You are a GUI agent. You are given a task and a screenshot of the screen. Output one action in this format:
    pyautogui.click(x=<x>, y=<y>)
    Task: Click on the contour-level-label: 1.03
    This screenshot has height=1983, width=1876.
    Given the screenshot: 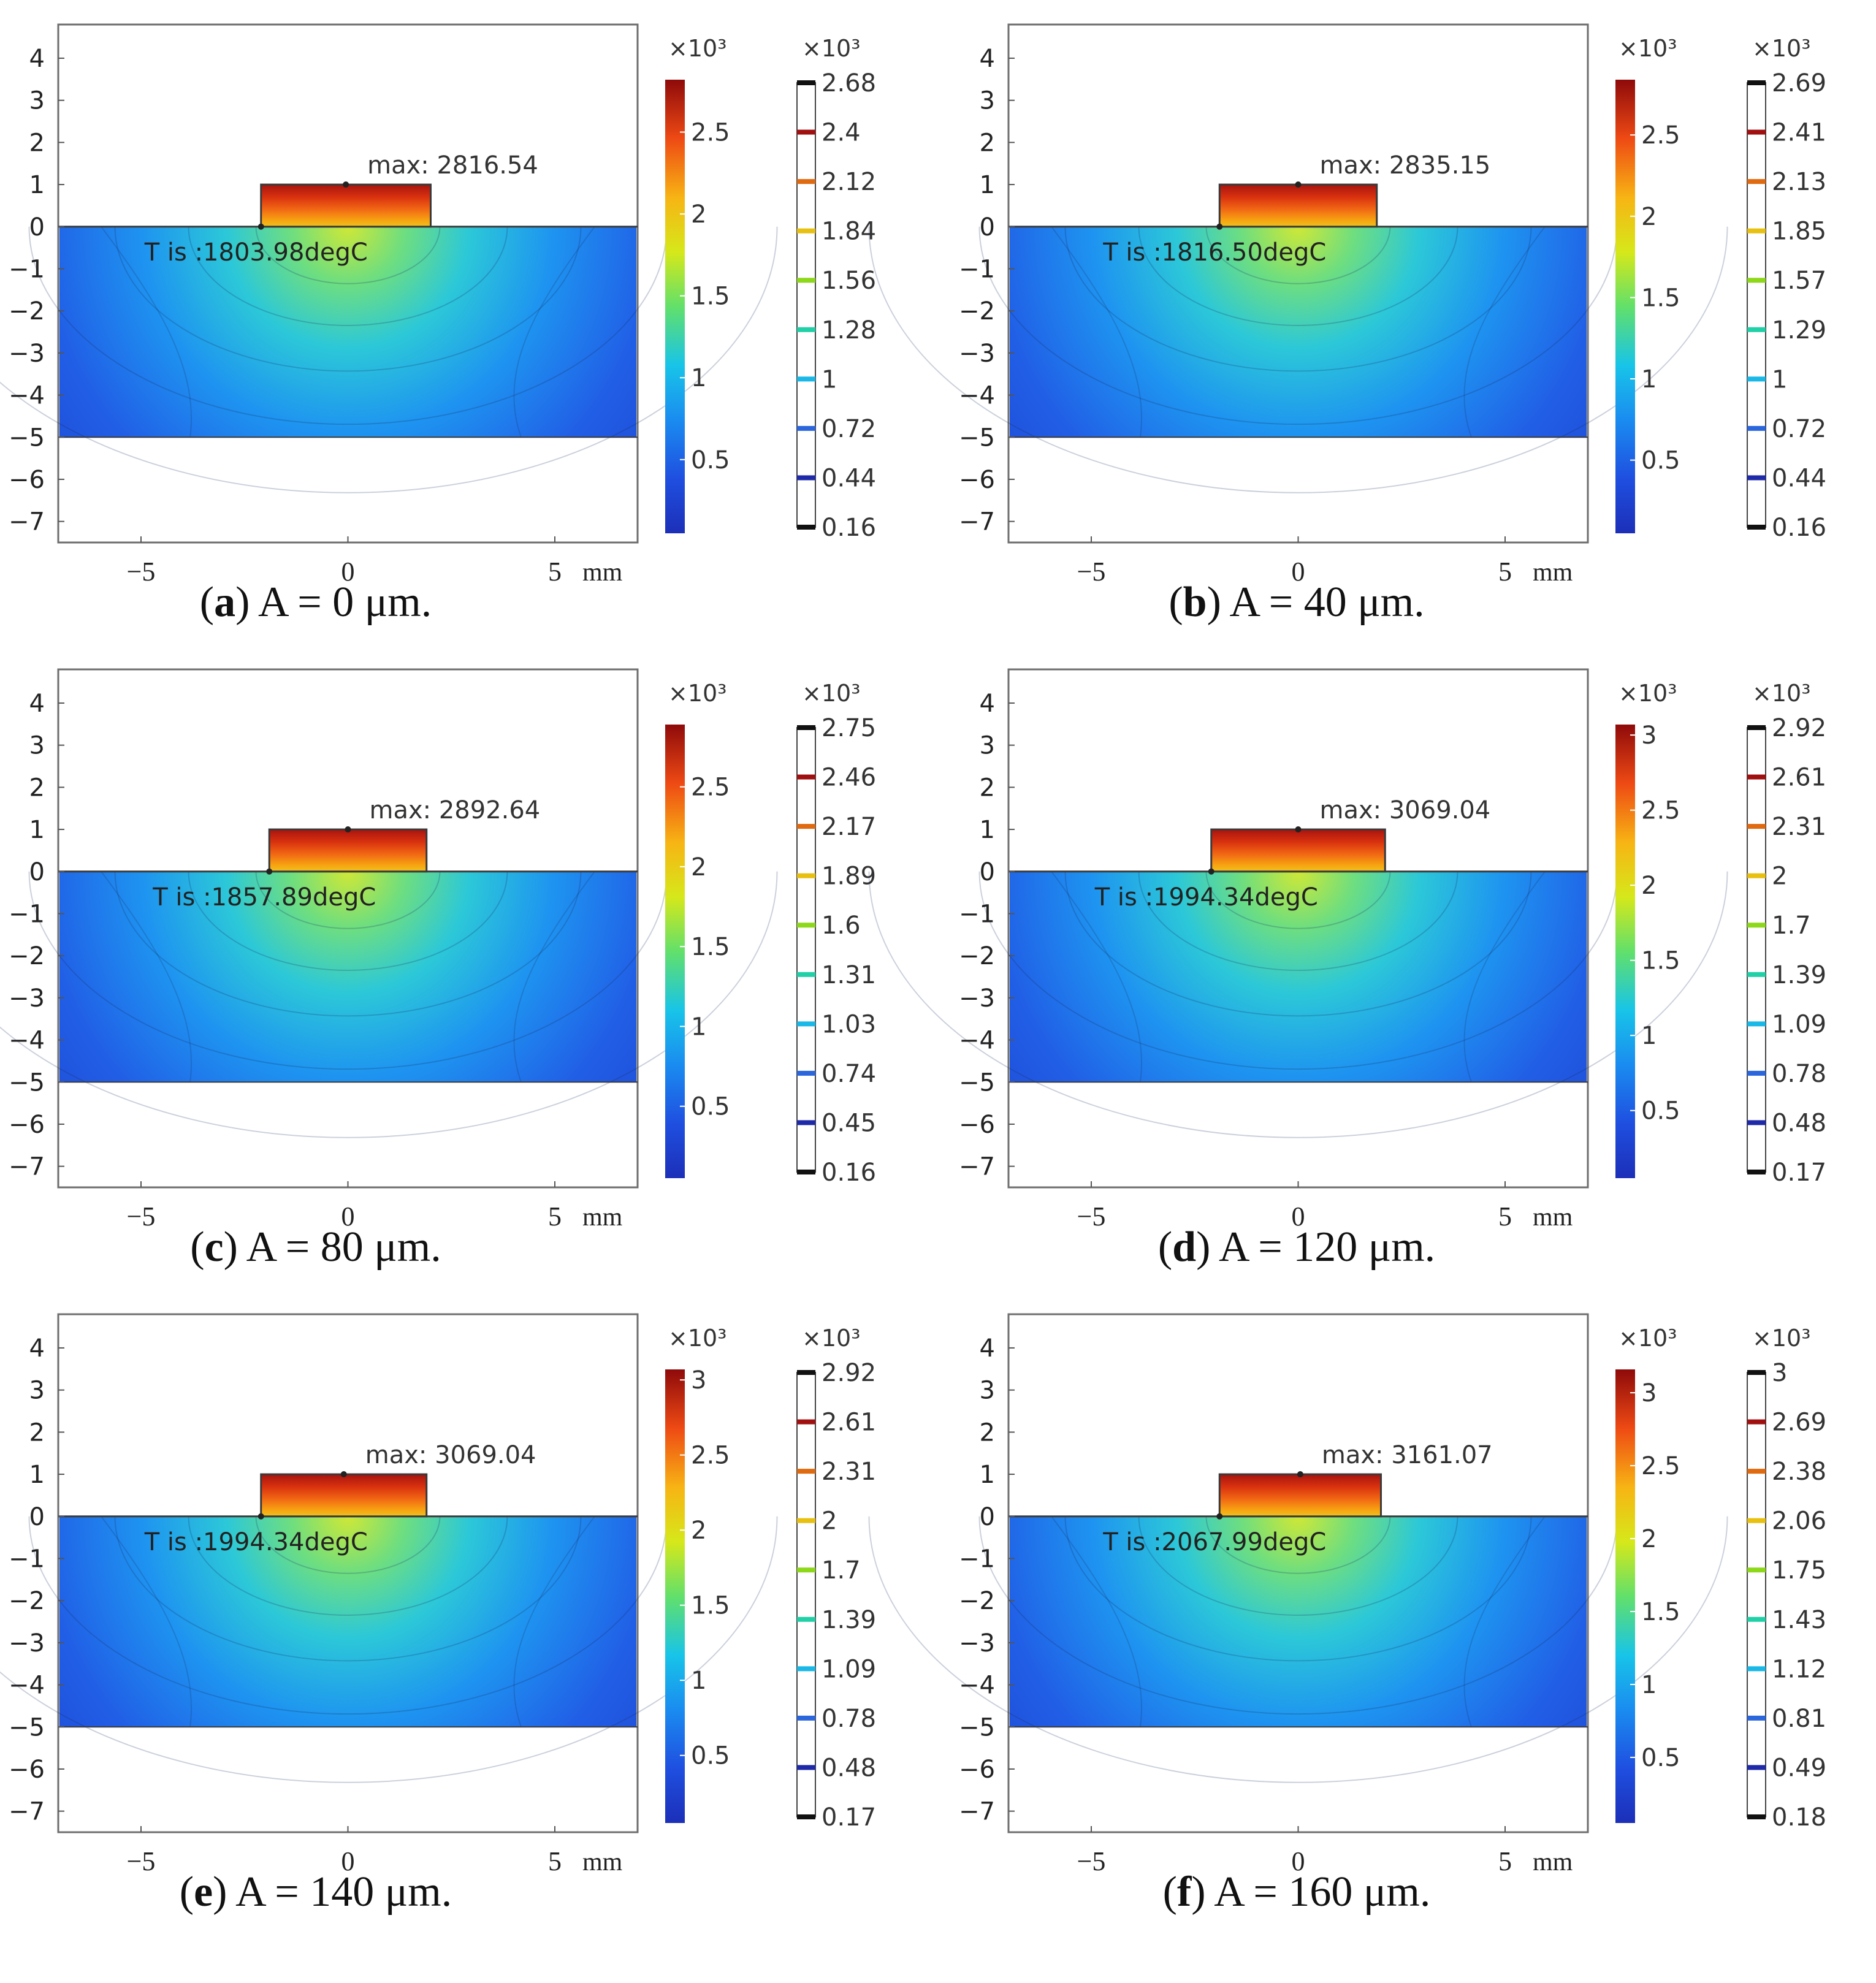 What is the action you would take?
    pyautogui.click(x=849, y=1024)
    